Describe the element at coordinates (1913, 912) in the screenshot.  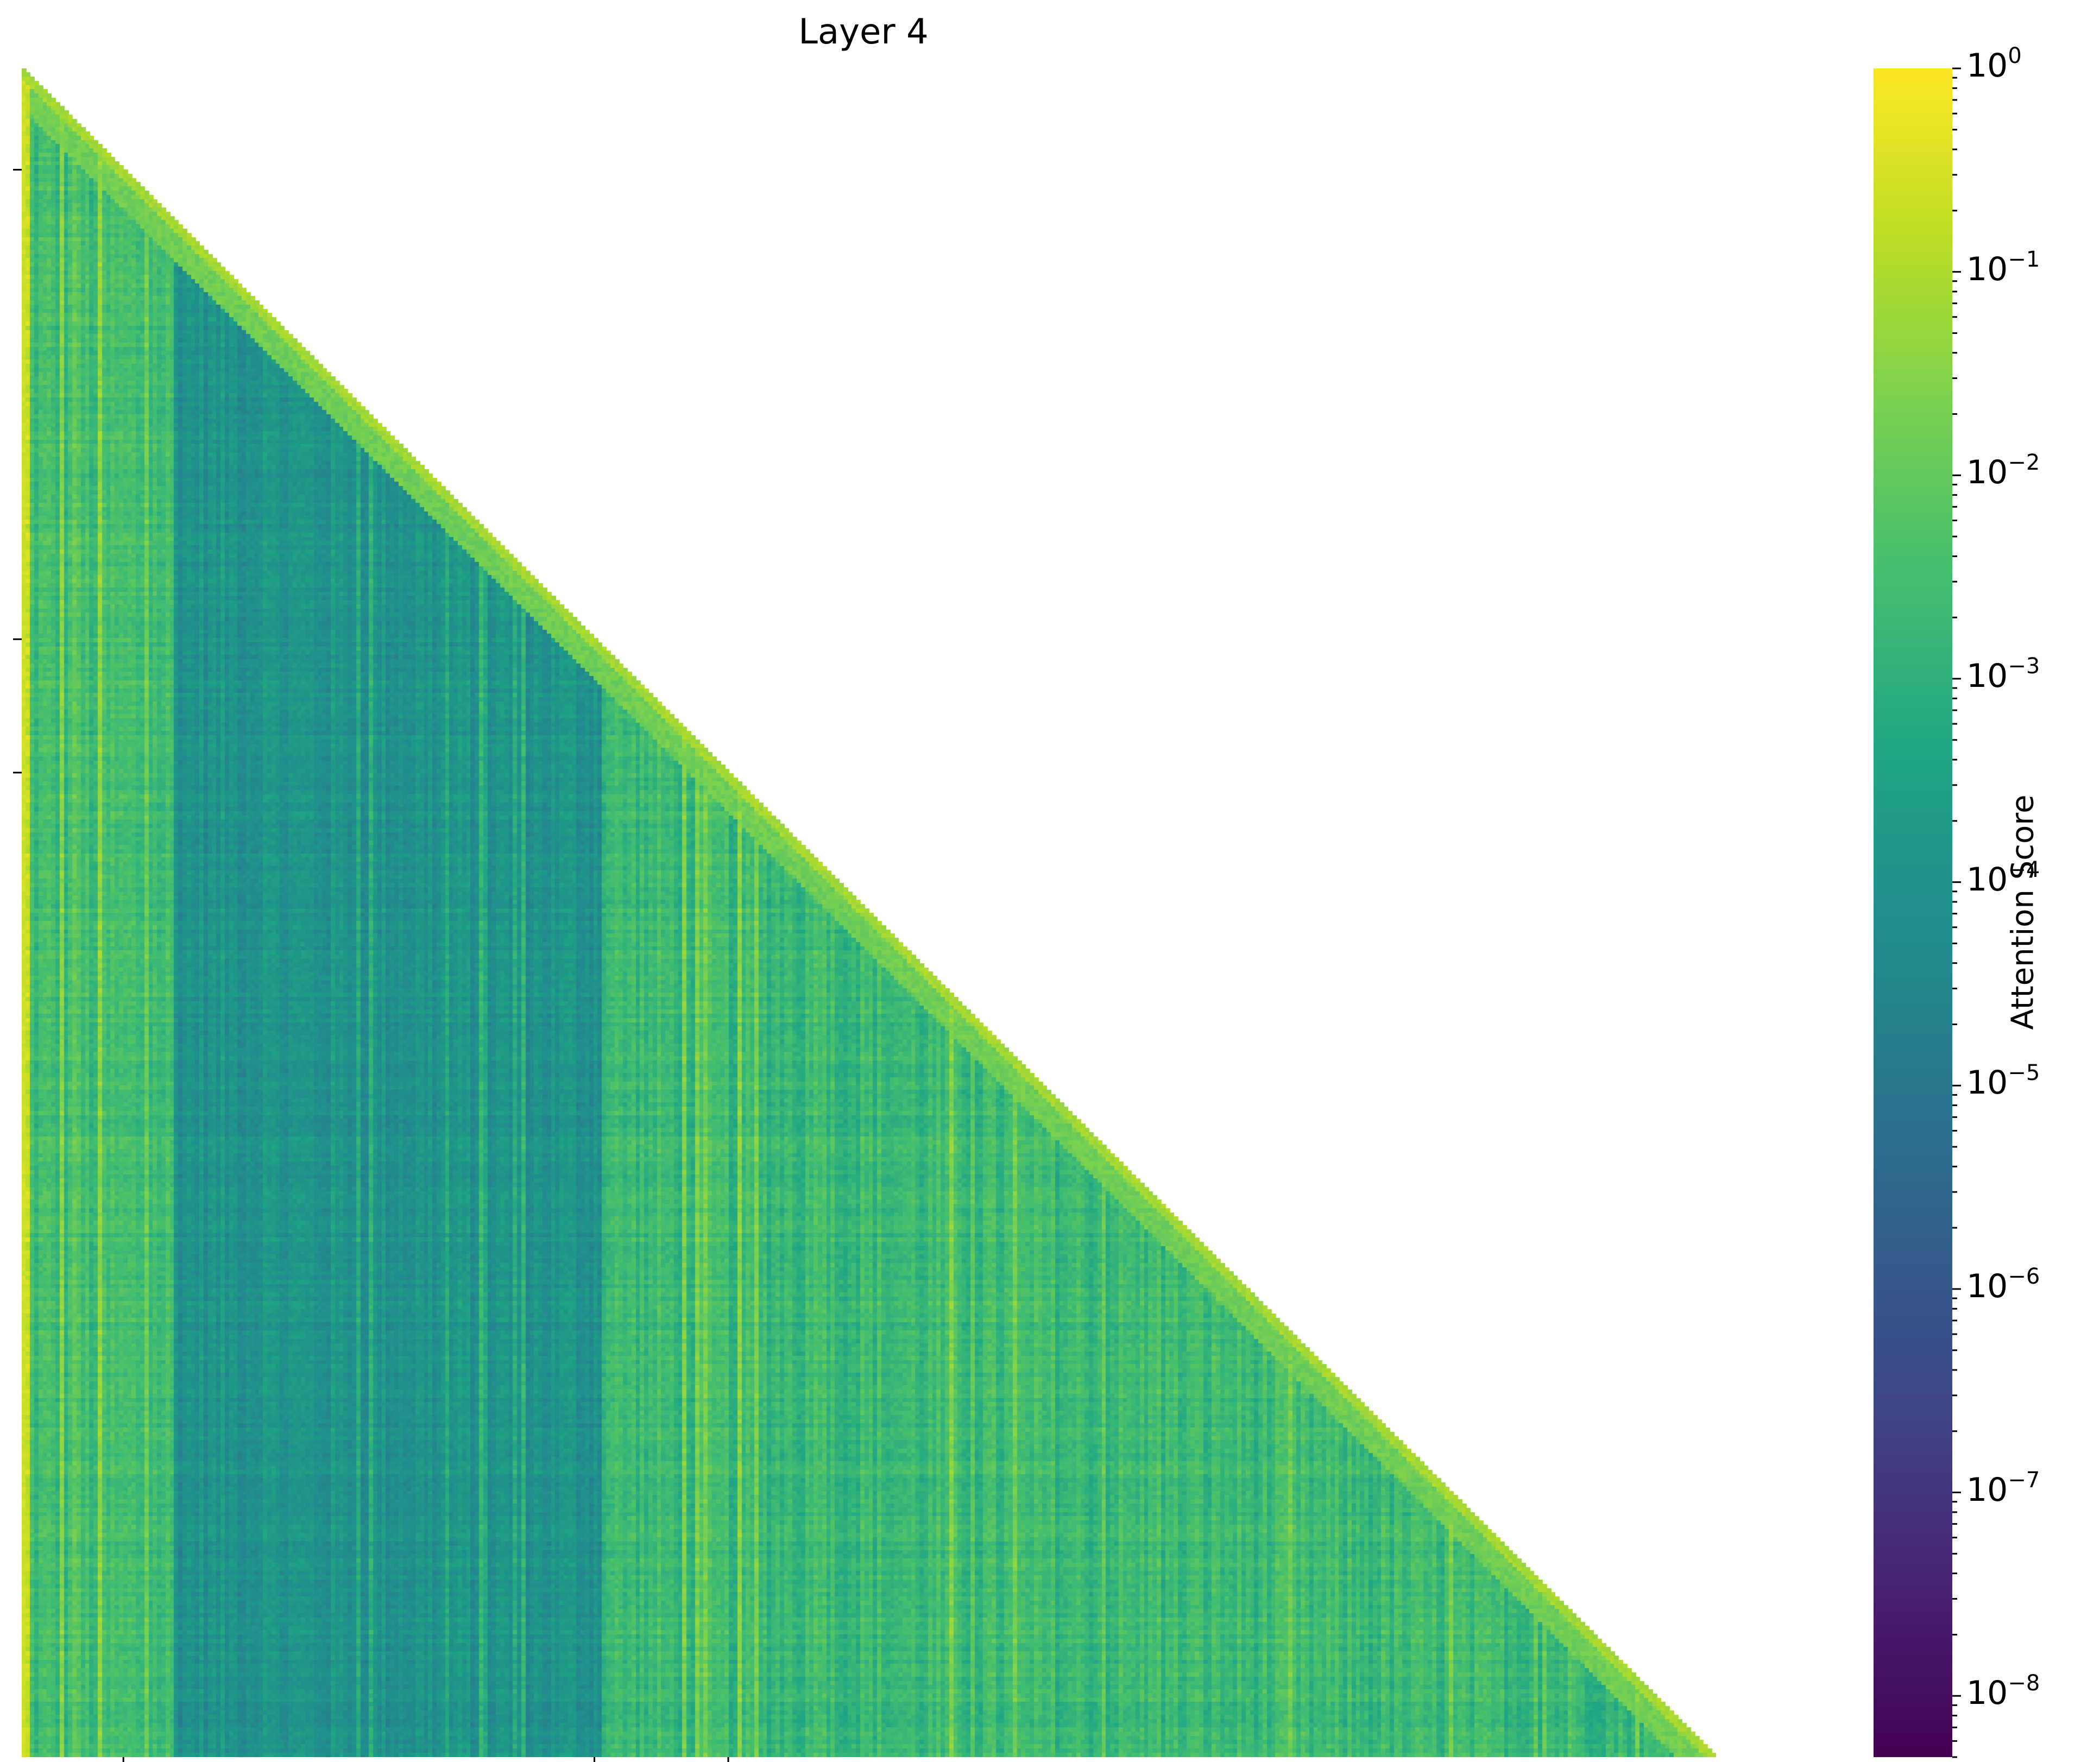
I see `colorbar` at that location.